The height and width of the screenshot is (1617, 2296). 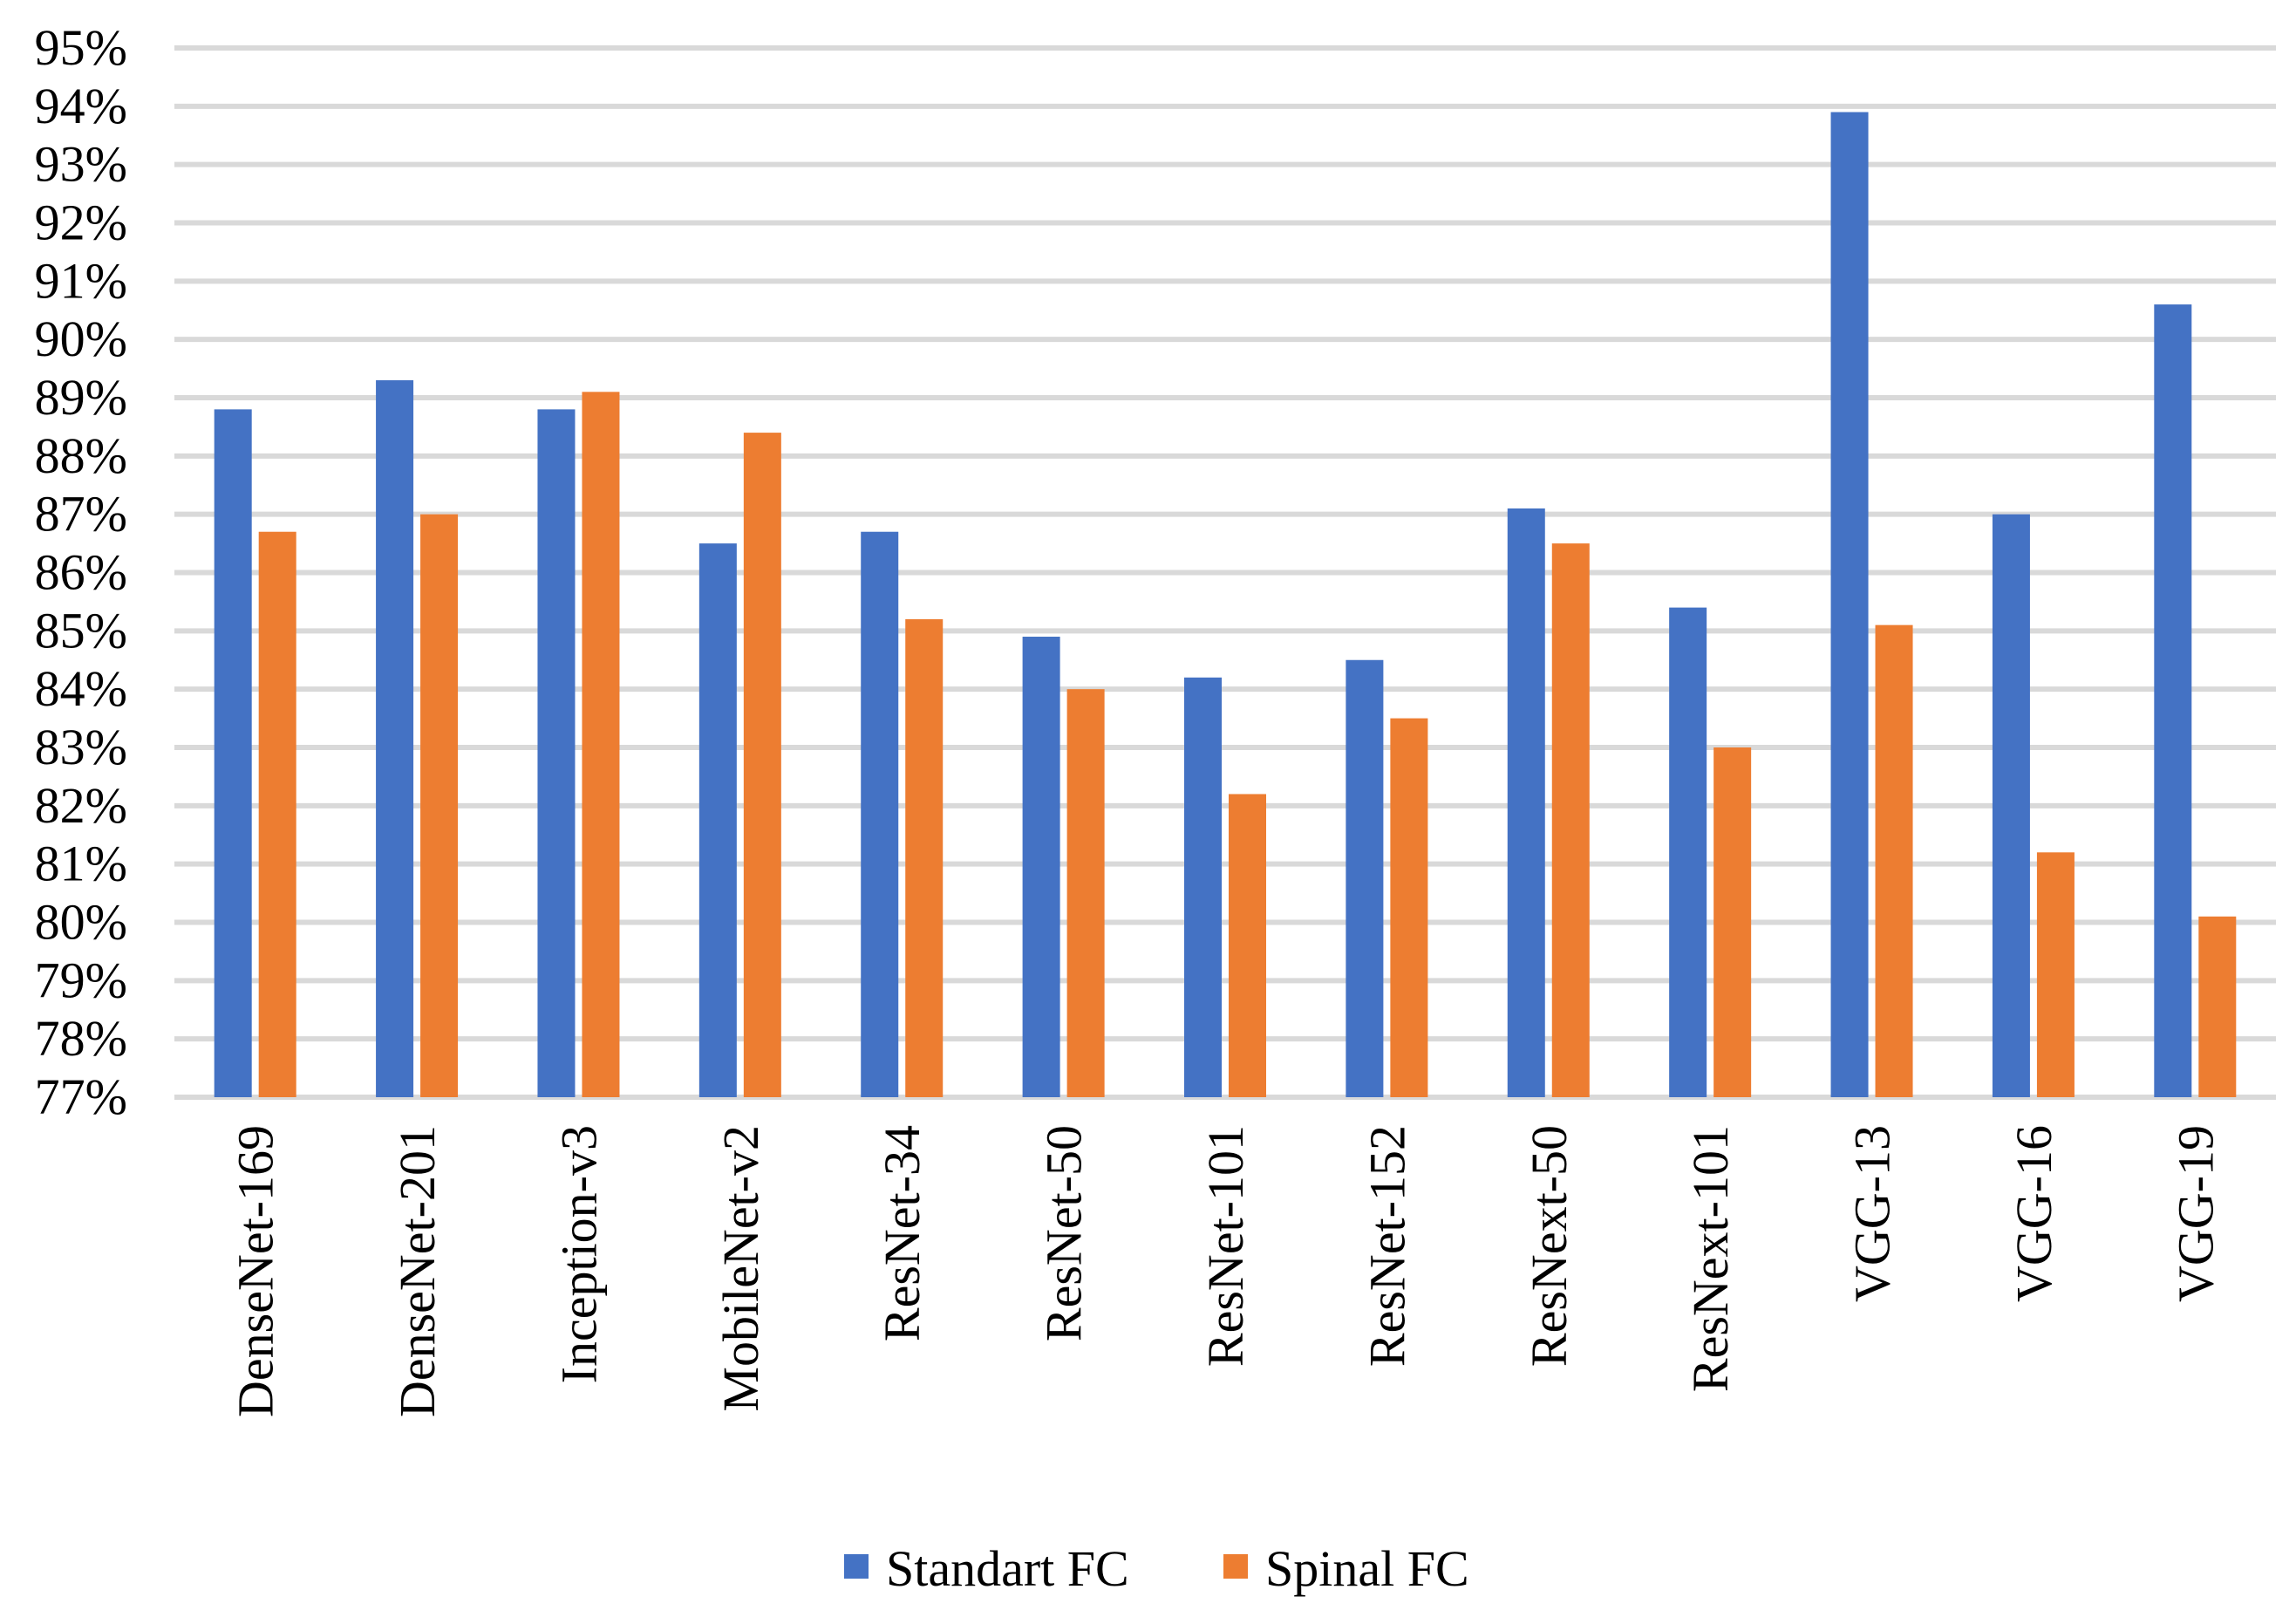 What do you see at coordinates (417, 1271) in the screenshot?
I see `x-tick-label: DenseNet-201` at bounding box center [417, 1271].